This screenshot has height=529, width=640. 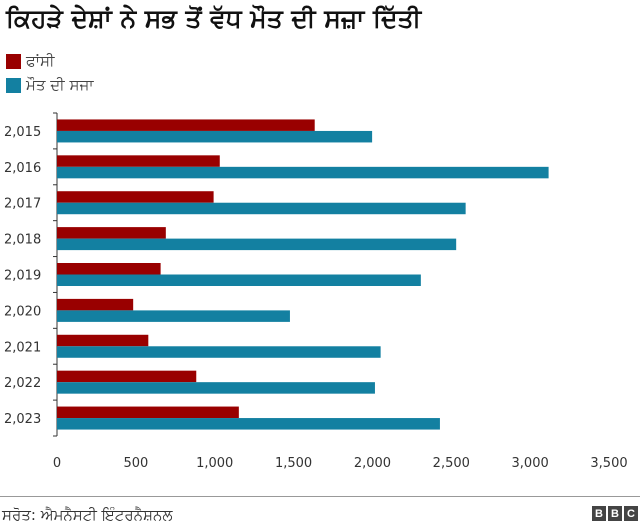 I want to click on bar-death-sentences-2017, so click(x=261, y=208).